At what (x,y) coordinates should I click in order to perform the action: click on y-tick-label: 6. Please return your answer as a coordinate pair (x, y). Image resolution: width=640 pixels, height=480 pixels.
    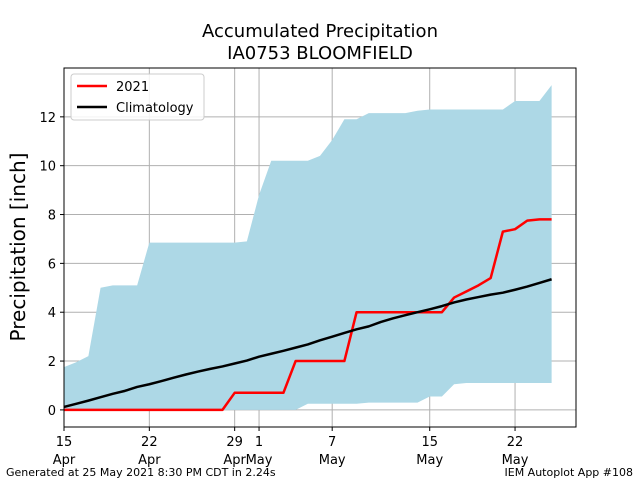
    Looking at the image, I should click on (52, 264).